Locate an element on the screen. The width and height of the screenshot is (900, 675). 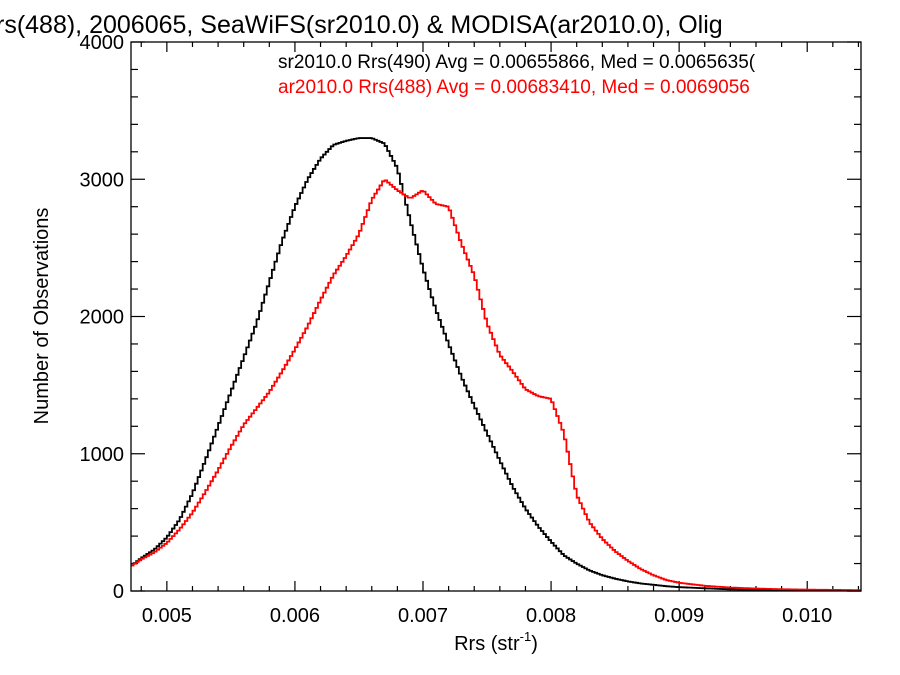
x-axis-label-main: Rrs (str is located at coordinates (487, 644).